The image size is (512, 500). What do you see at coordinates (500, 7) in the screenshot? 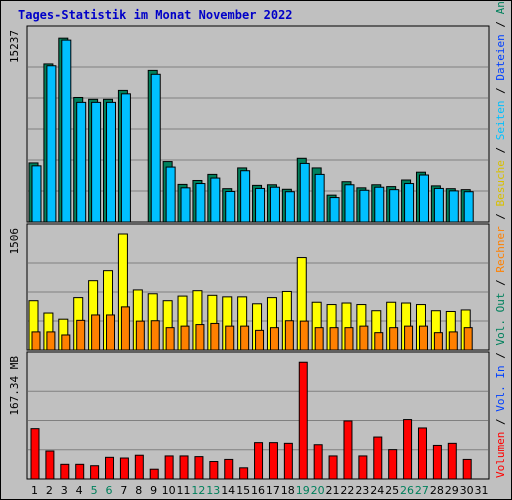
I see `legend-item: Anfragen` at bounding box center [500, 7].